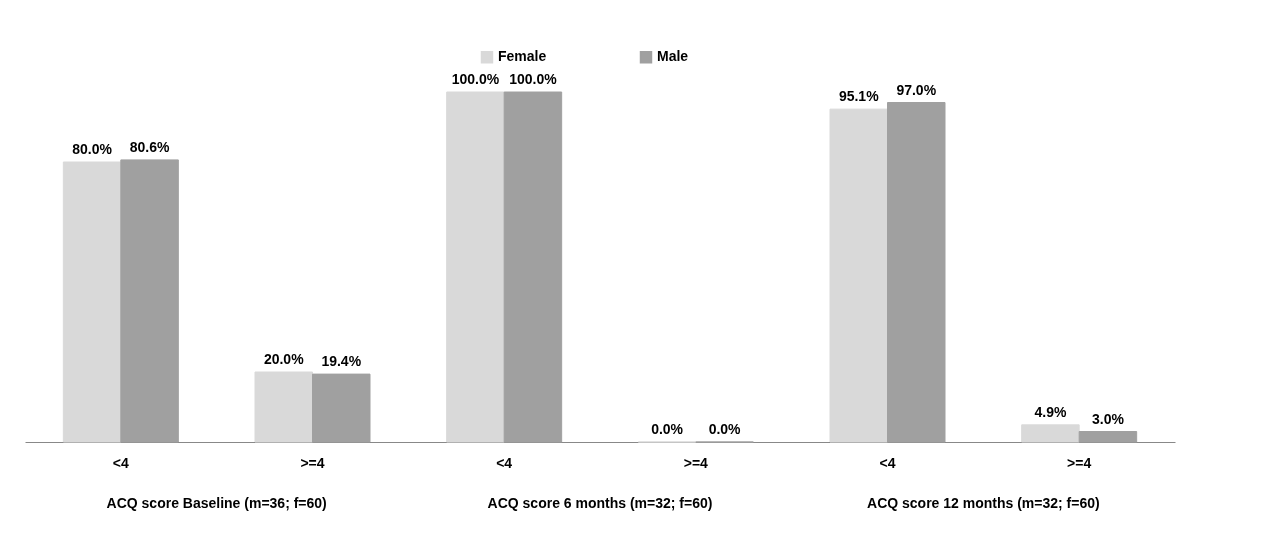 This screenshot has width=1287, height=547. I want to click on legend-label: Male, so click(673, 56).